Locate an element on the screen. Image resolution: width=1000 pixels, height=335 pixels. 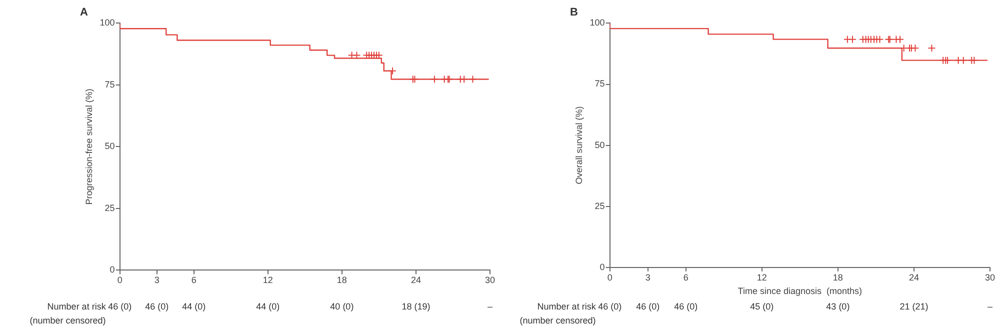
text: 40 (0) is located at coordinates (342, 306).